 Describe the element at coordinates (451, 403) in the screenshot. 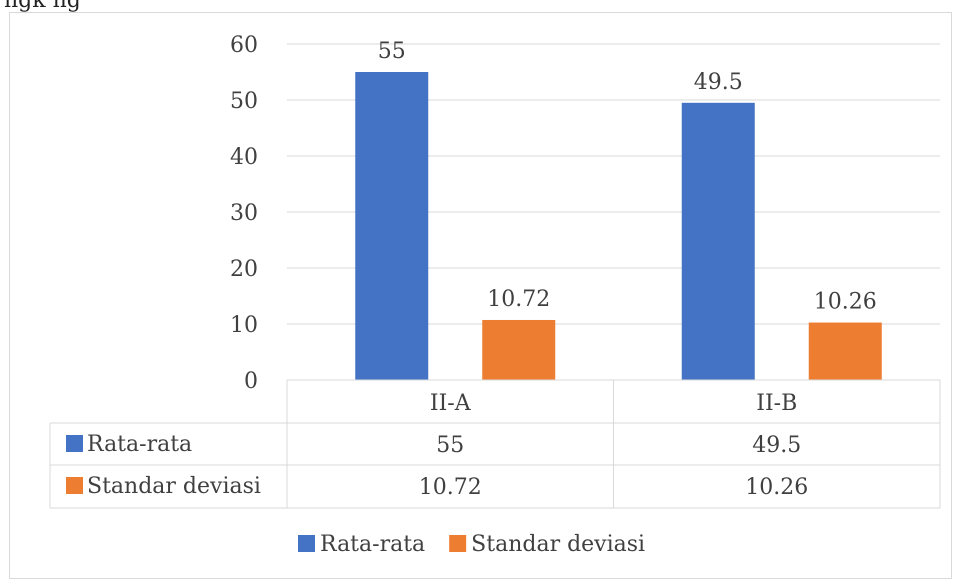

I see `x-tick-label: II-A` at that location.